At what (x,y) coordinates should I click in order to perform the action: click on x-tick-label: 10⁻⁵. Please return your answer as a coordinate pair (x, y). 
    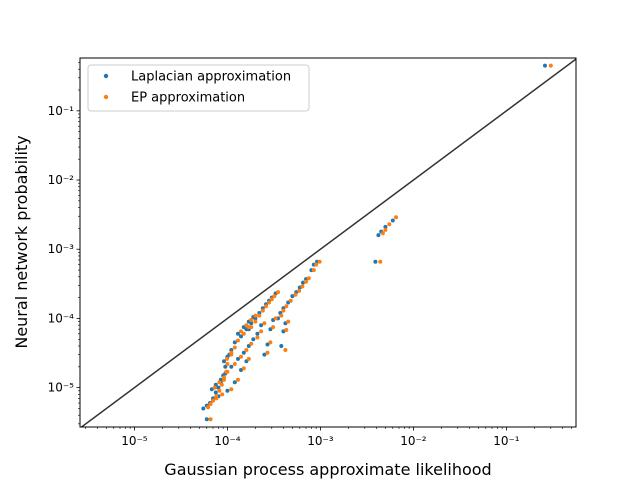
    Looking at the image, I should click on (134, 441).